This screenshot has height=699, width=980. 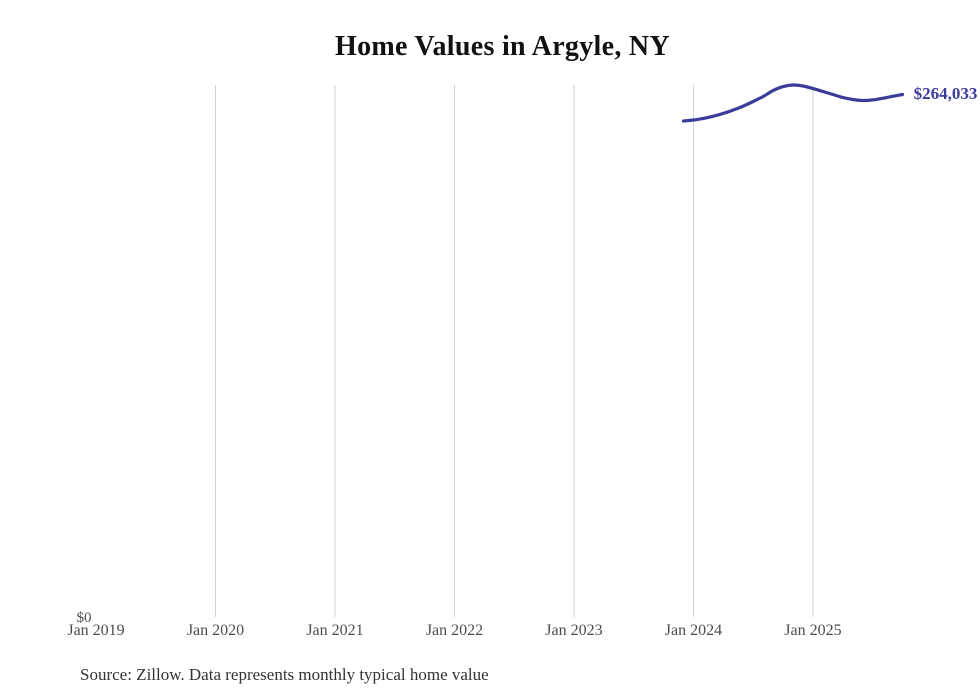 What do you see at coordinates (96, 630) in the screenshot?
I see `x-tick-label: Jan 2019` at bounding box center [96, 630].